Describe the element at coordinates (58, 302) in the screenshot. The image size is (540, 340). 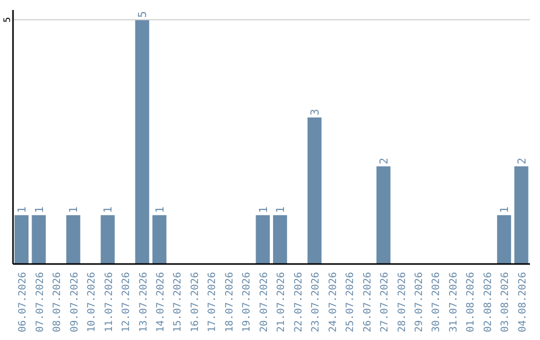
I see `x-tick-label: 08.07.2026` at that location.